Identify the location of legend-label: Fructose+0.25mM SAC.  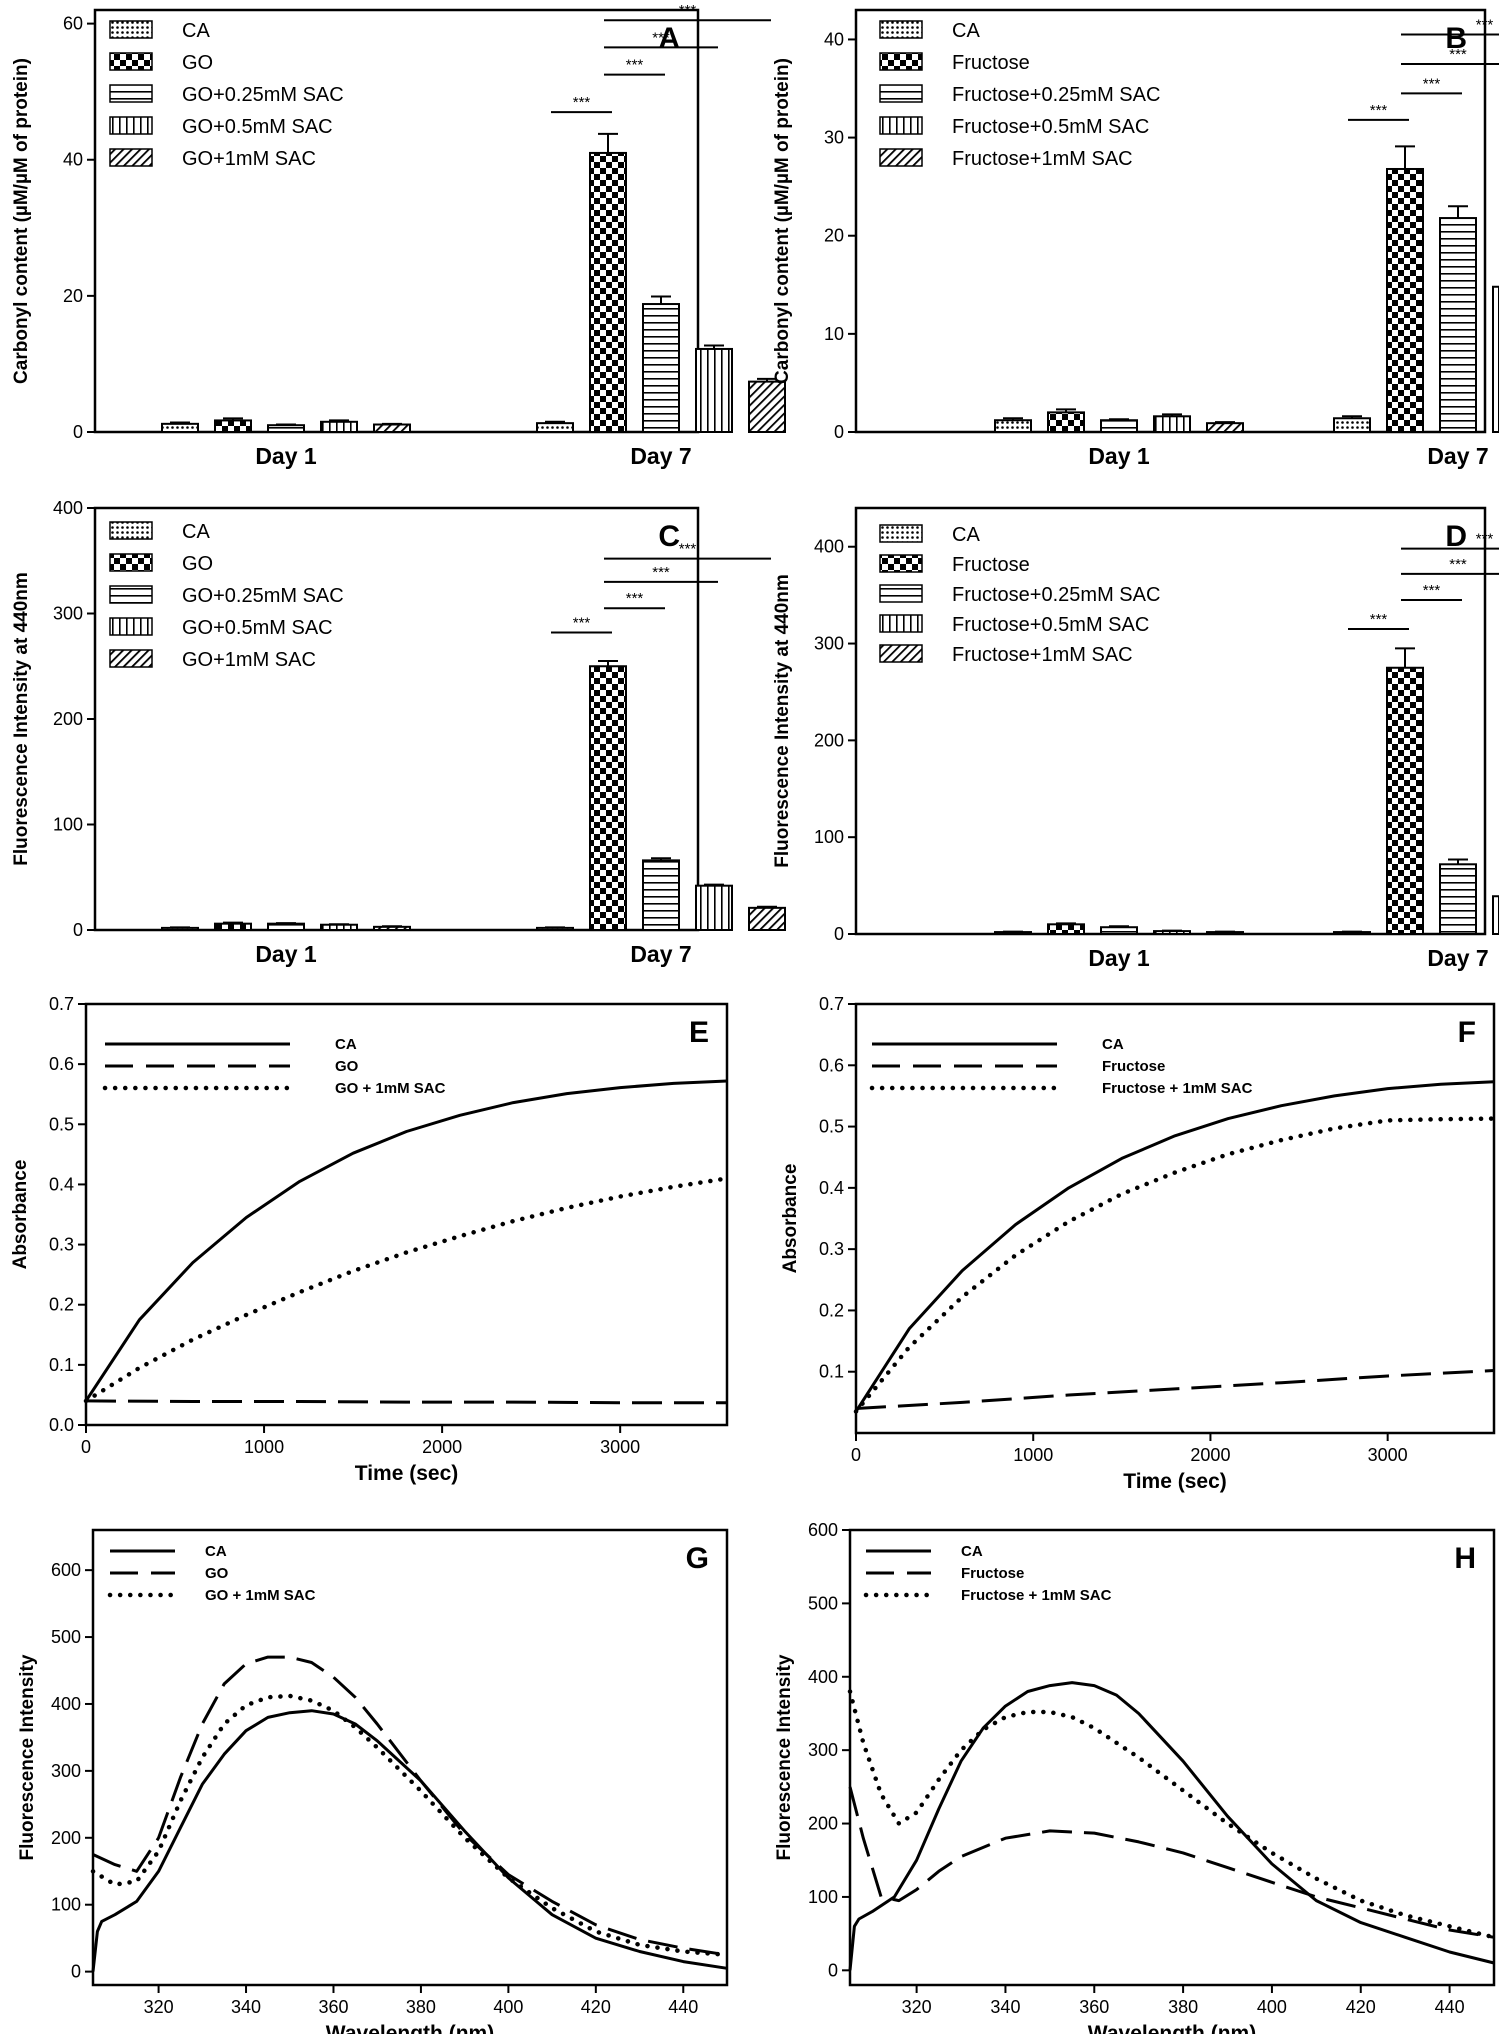
(1056, 595).